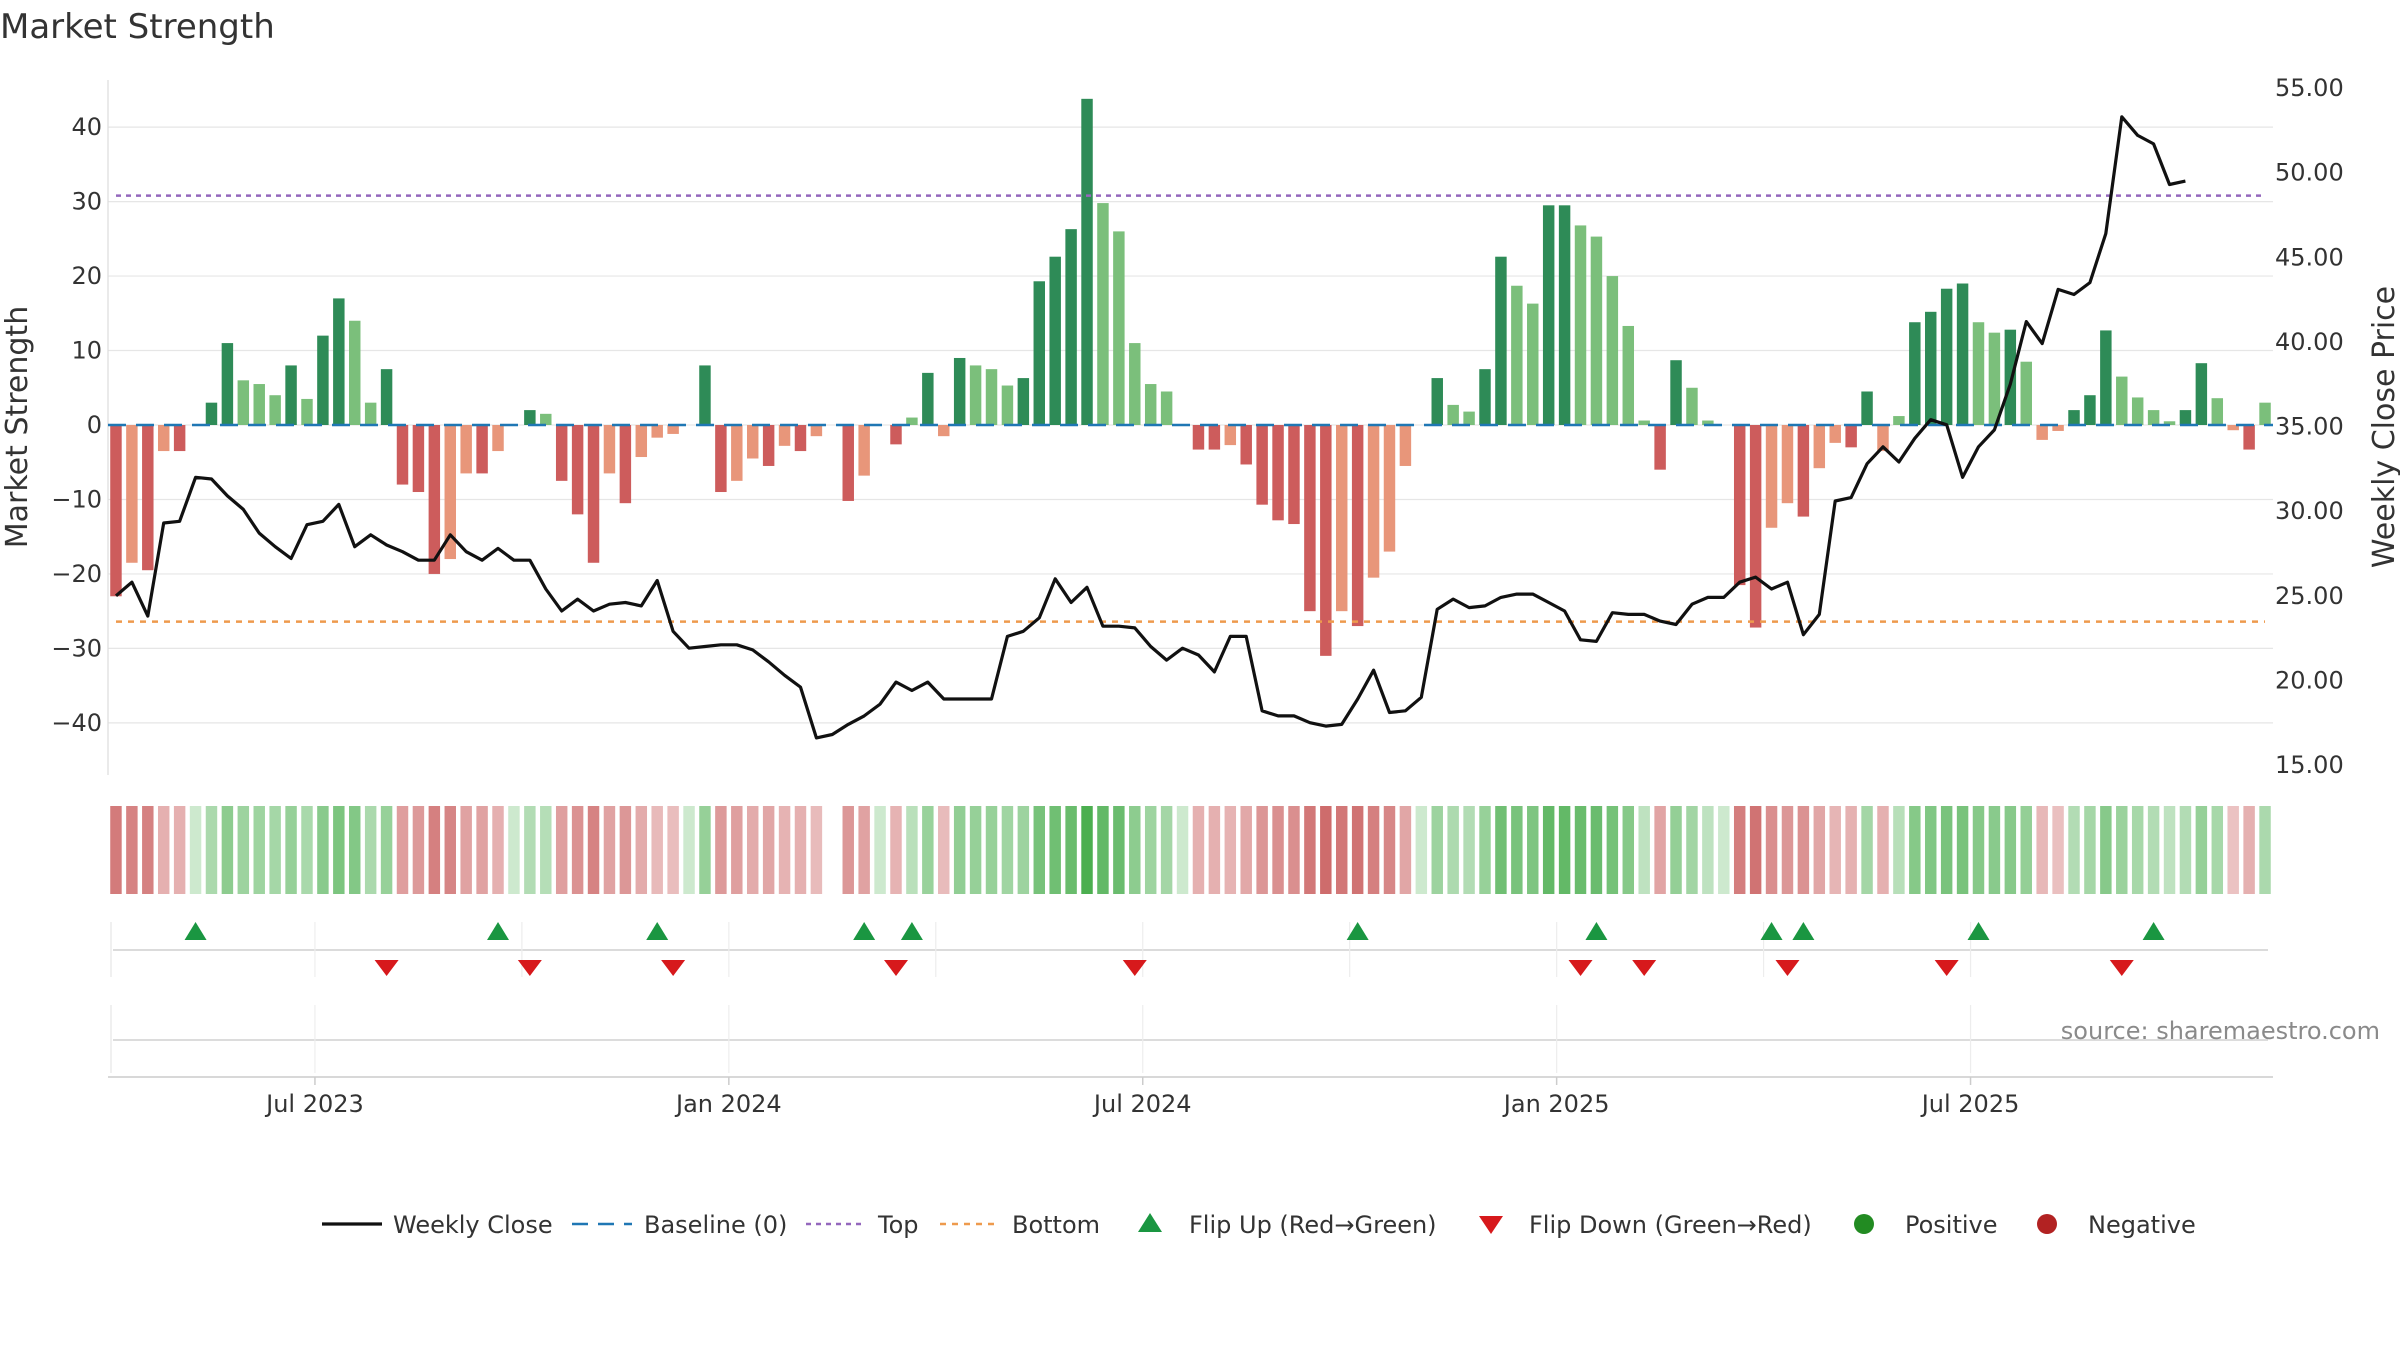 This screenshot has height=1350, width=2400. Describe the element at coordinates (76, 648) in the screenshot. I see `y-left-tick-label: −30` at that location.